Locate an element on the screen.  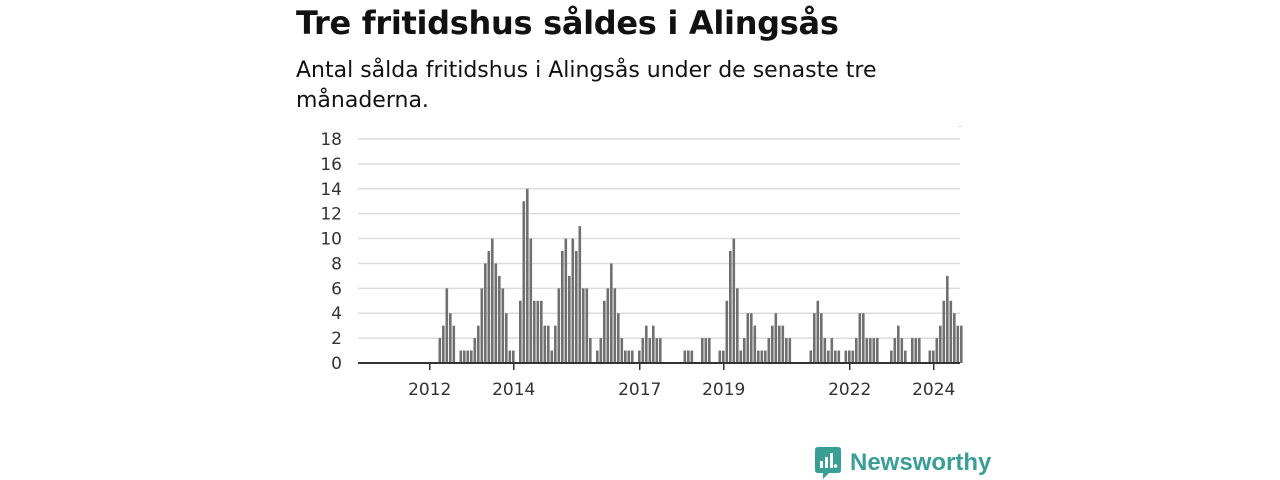
x-tick-label: 2017 is located at coordinates (639, 390).